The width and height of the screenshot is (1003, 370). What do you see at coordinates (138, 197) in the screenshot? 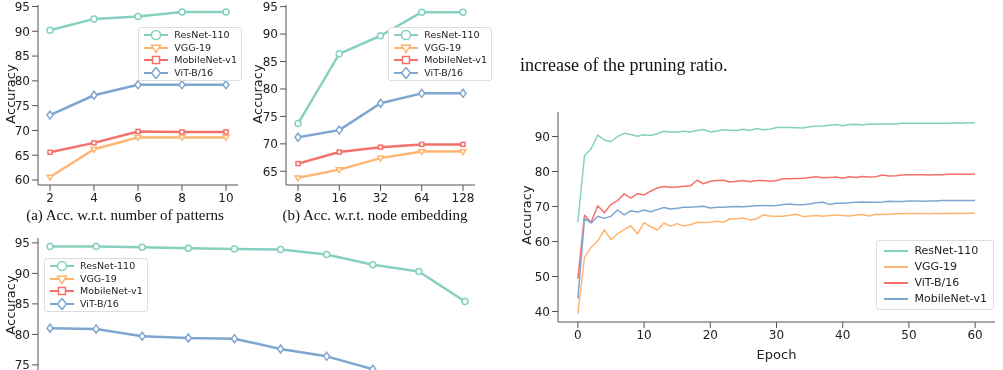
I see `x-tick-label: 6` at bounding box center [138, 197].